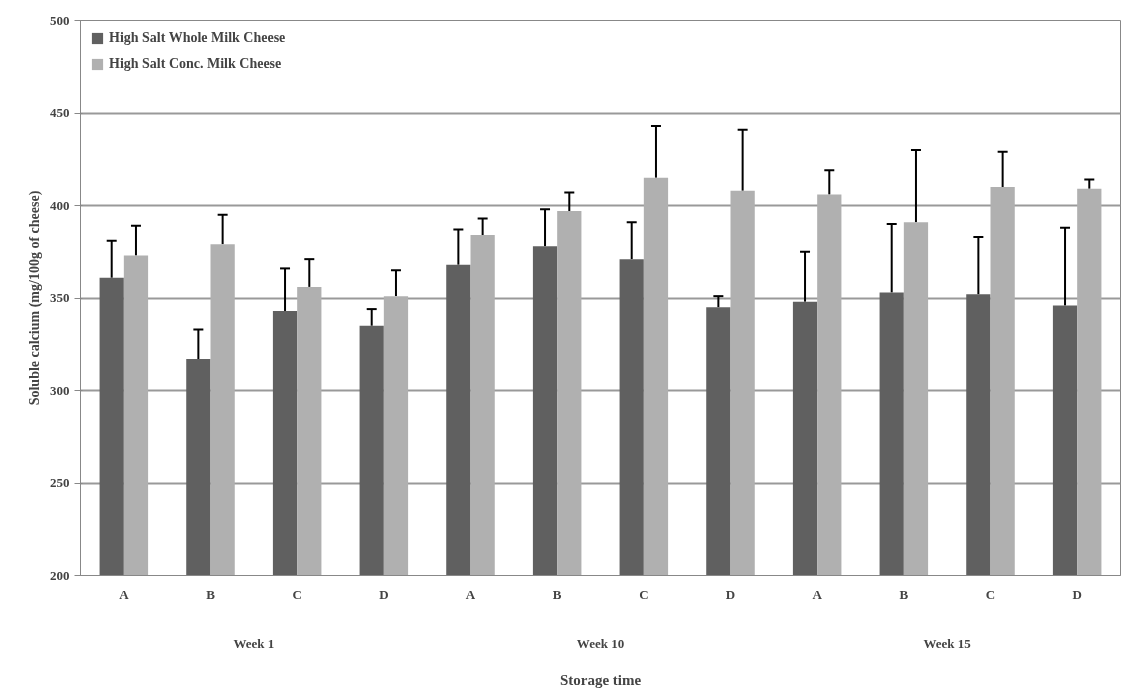  What do you see at coordinates (60, 112) in the screenshot?
I see `y-tick-label: 450` at bounding box center [60, 112].